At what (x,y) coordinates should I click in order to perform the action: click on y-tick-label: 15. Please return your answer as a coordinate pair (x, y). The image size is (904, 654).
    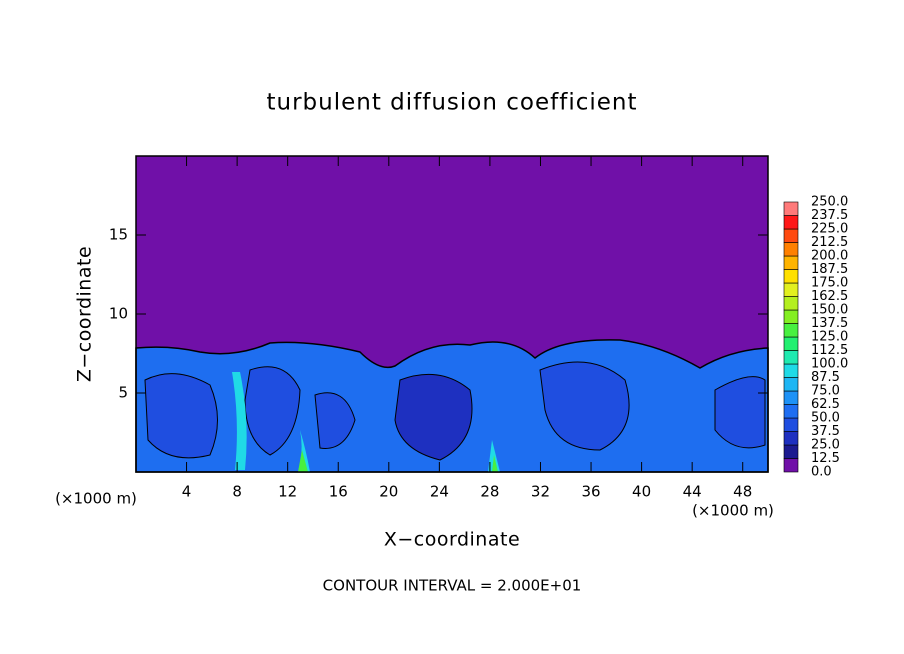
    Looking at the image, I should click on (118, 235).